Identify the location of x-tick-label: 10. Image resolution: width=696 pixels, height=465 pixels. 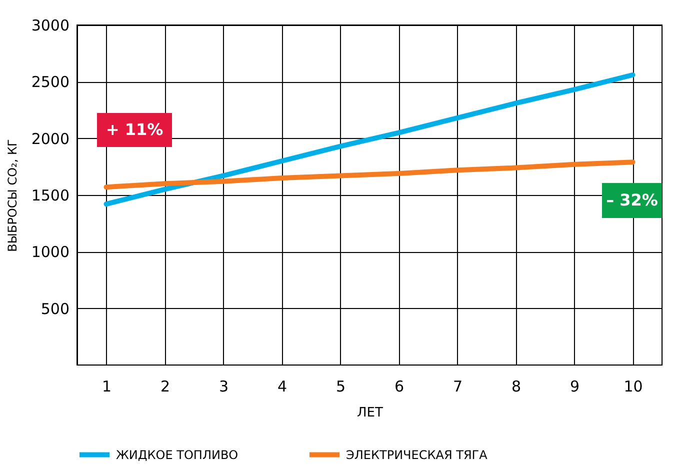
(633, 387).